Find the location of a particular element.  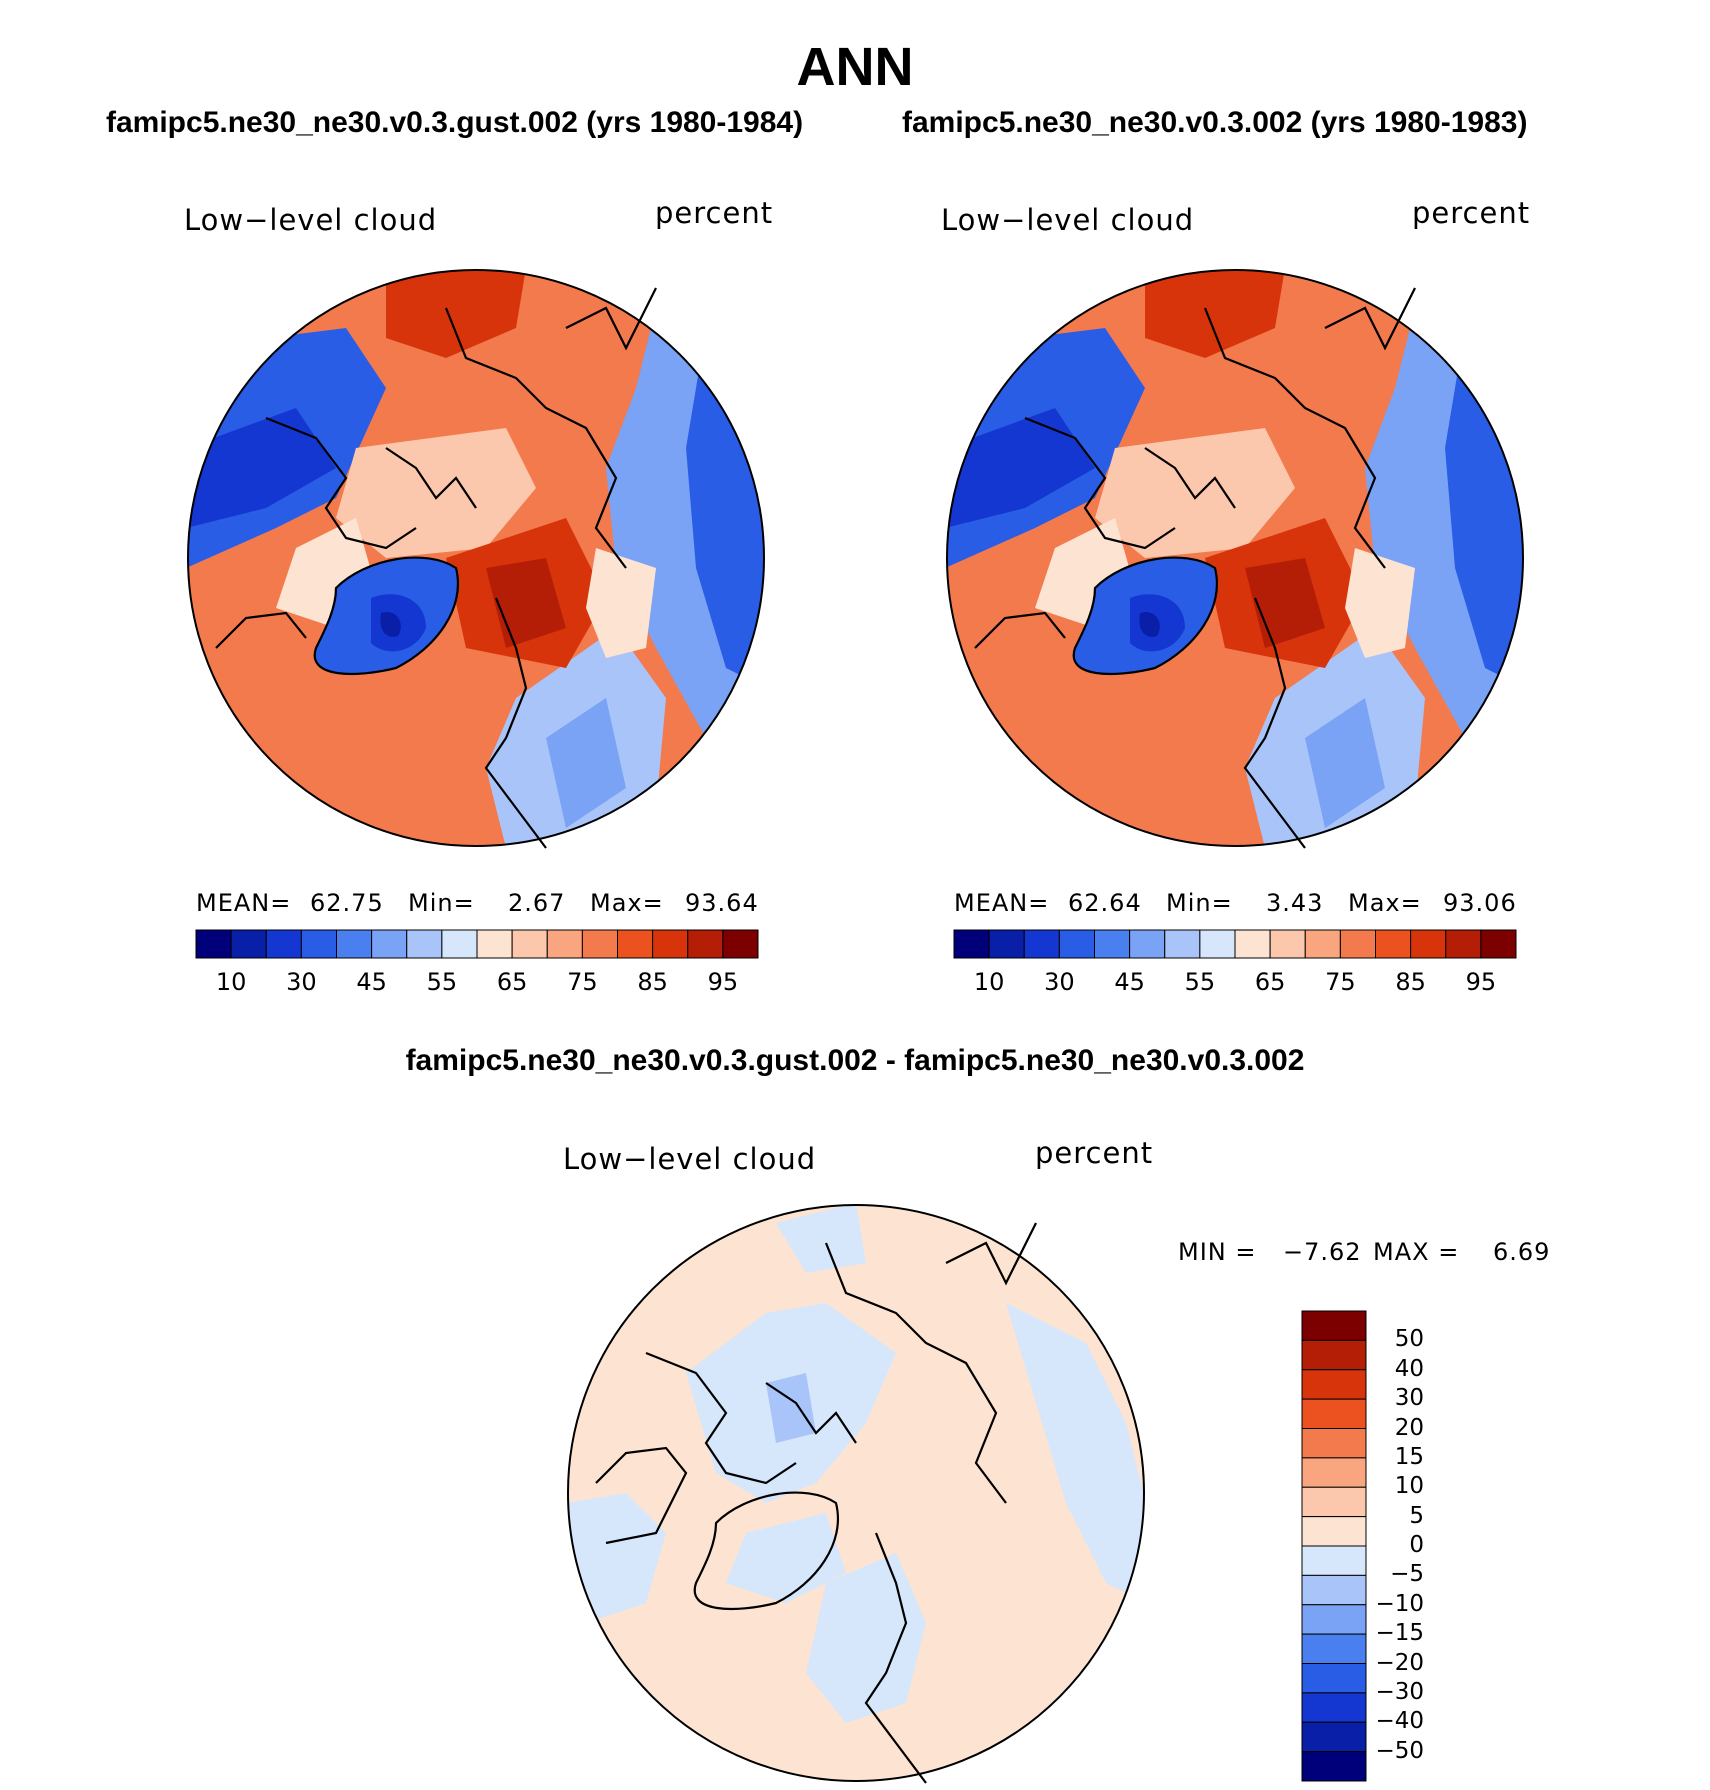

diff-min-label: MIN = is located at coordinates (1217, 1252).